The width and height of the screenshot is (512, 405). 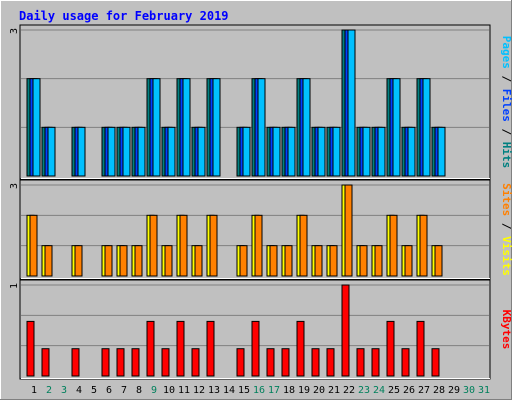 I want to click on x-tick-label-day-10: 10, so click(x=169, y=390).